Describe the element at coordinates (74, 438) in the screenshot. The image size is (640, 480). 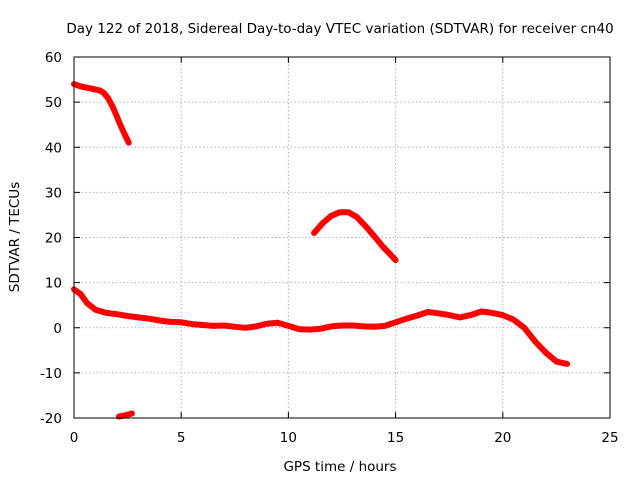
I see `x-tick-label: 0` at that location.